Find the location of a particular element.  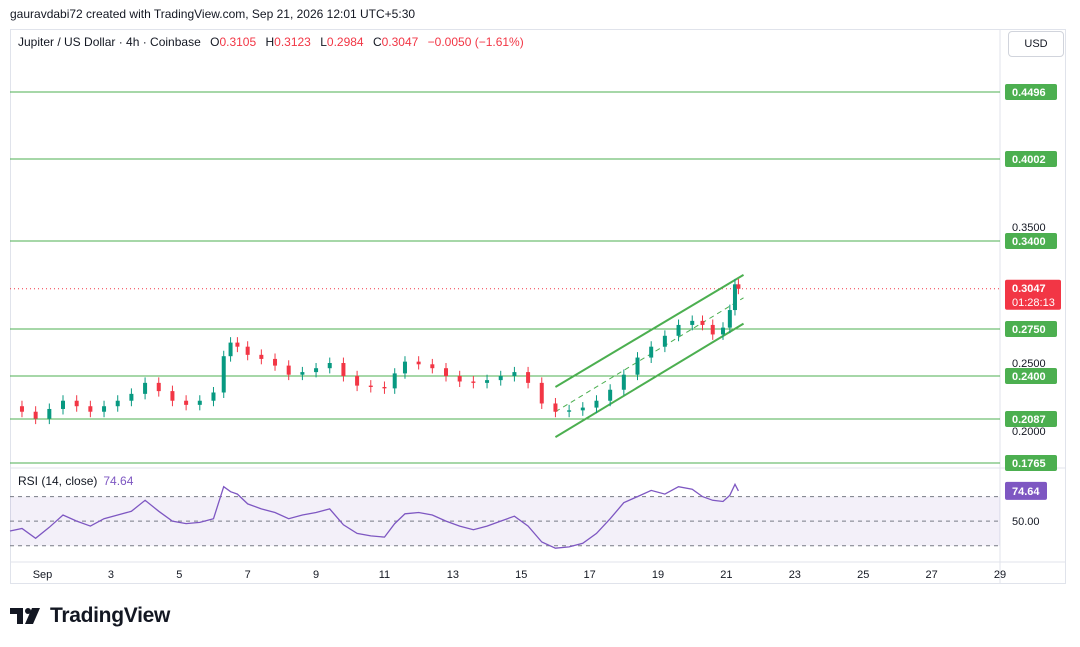

time-tick-label: 3 is located at coordinates (111, 575).